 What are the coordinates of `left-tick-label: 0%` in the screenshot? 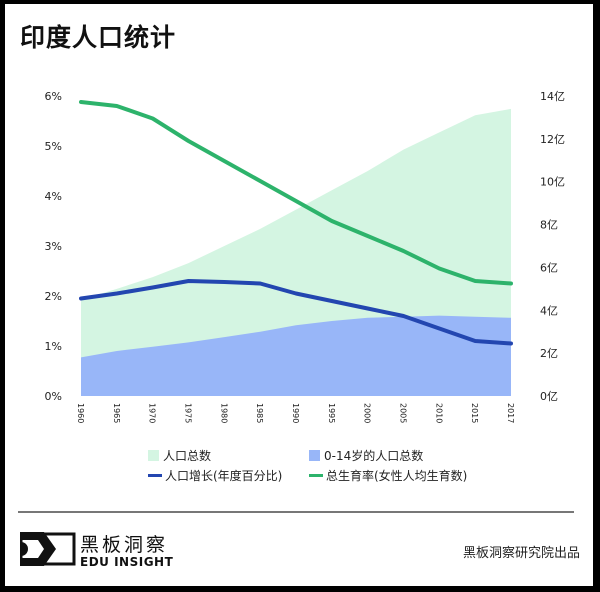 It's located at (53, 396).